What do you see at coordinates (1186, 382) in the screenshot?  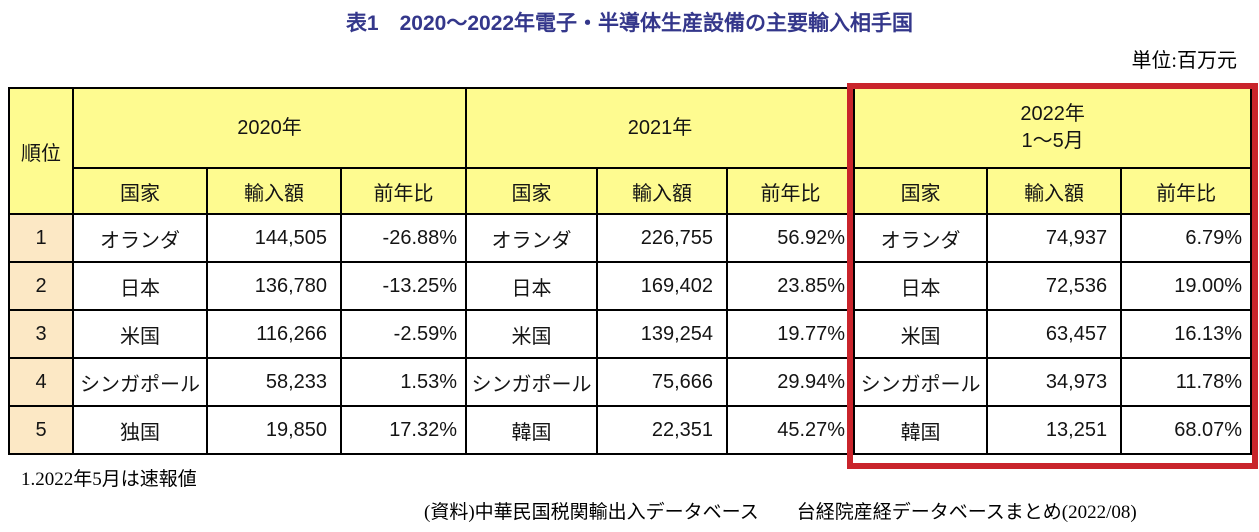 I see `yoy-cell-2022: 11.78%` at bounding box center [1186, 382].